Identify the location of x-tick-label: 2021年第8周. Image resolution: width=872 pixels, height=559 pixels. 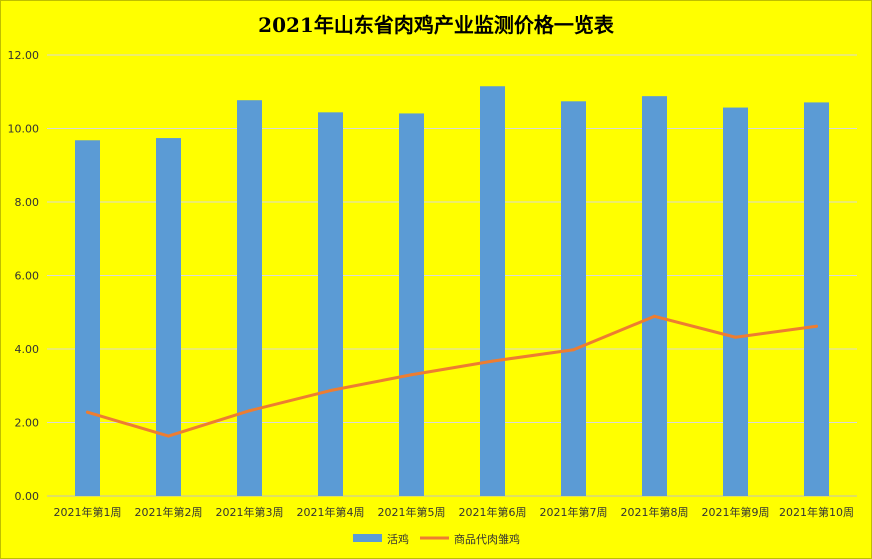
(655, 512).